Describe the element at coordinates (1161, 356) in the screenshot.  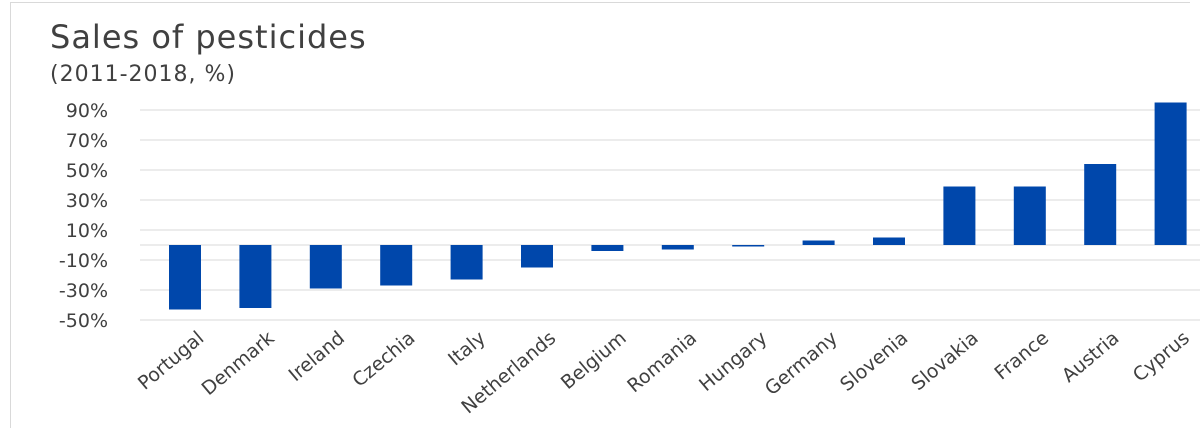
I see `x-tick-label: Cyprus` at that location.